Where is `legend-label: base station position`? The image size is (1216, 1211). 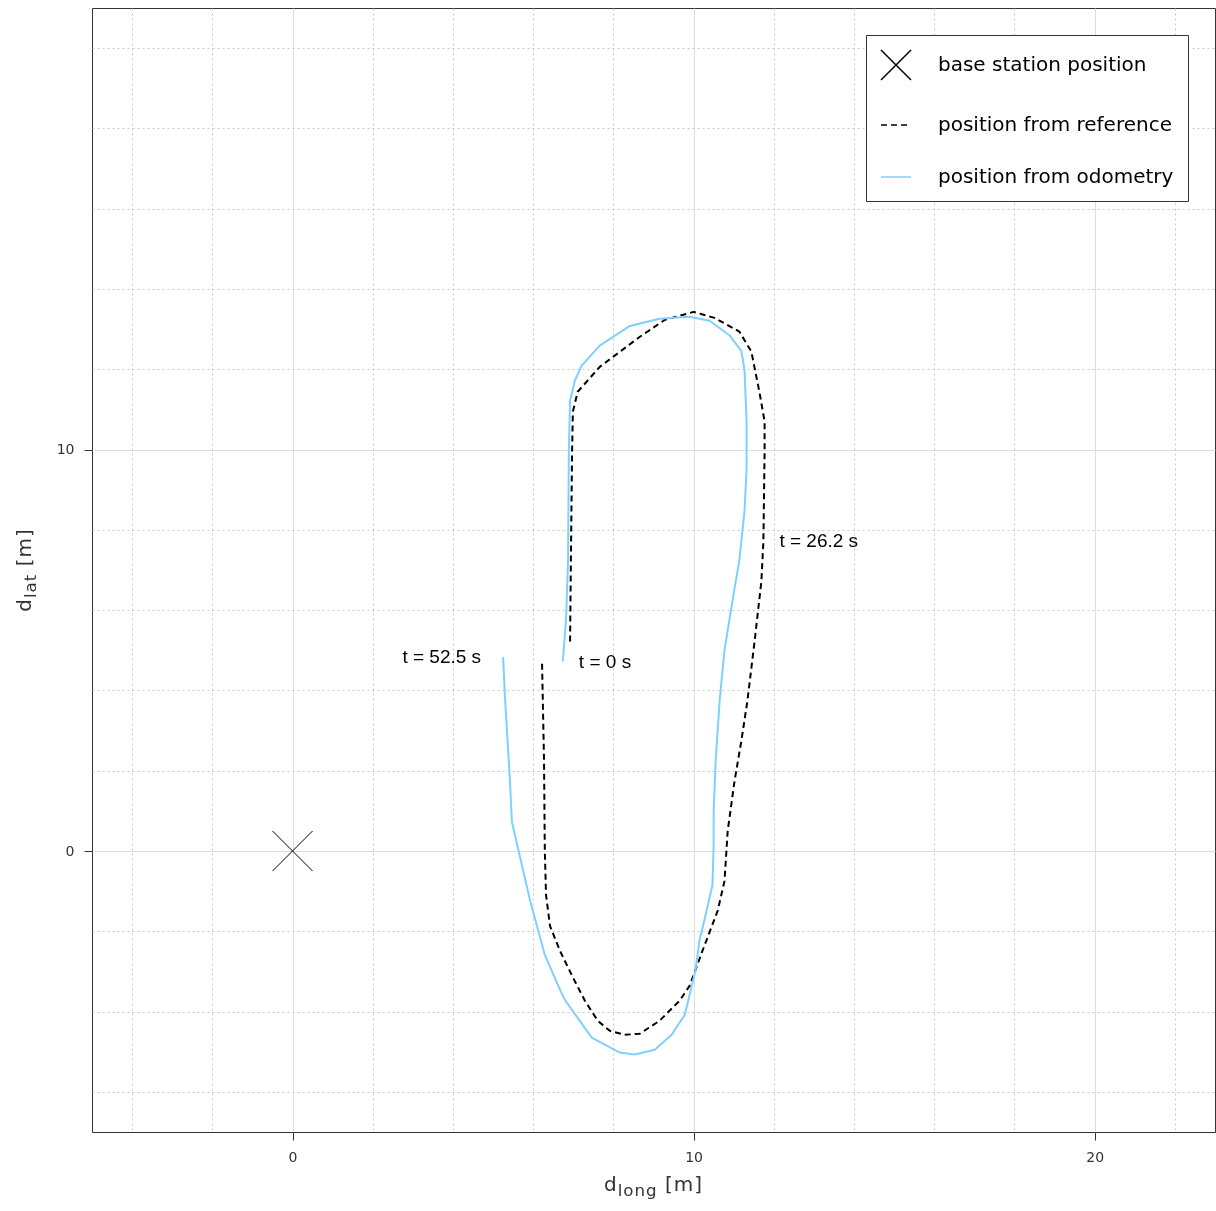
legend-label: base station position is located at coordinates (1042, 64).